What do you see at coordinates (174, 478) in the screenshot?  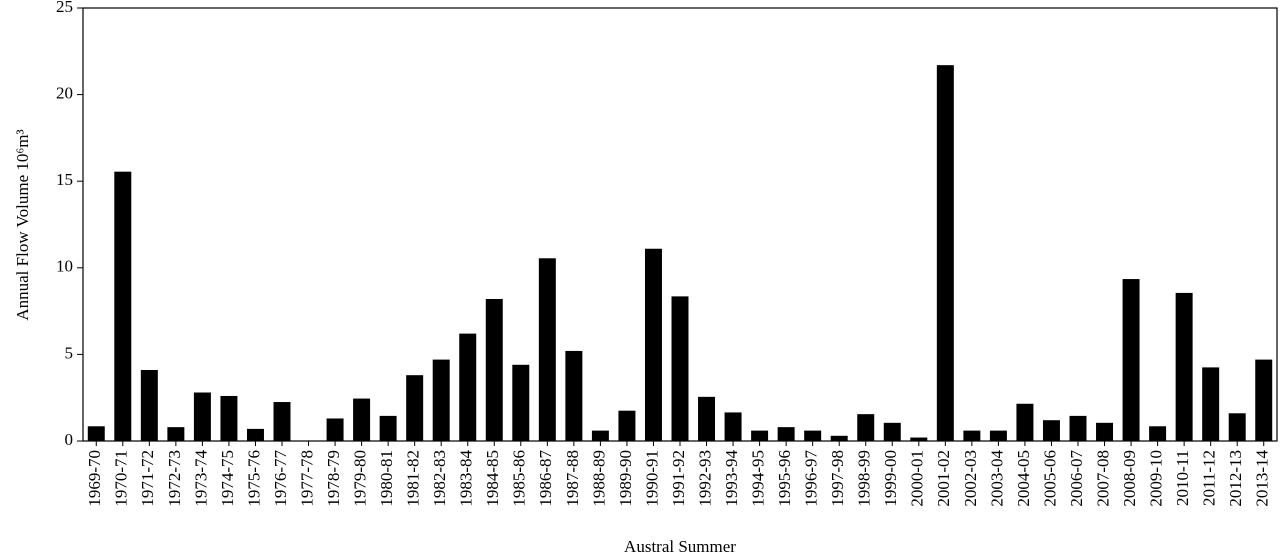 I see `x-tick-label: 1972-73` at bounding box center [174, 478].